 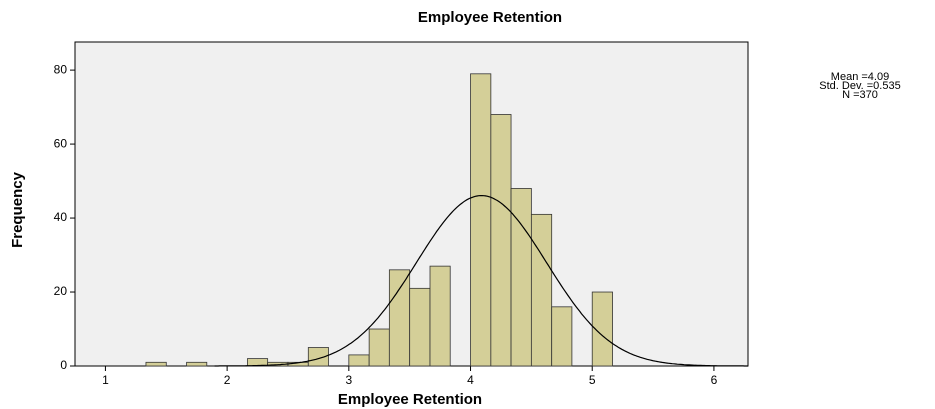 I want to click on y-tick-label: 20, so click(x=61, y=291).